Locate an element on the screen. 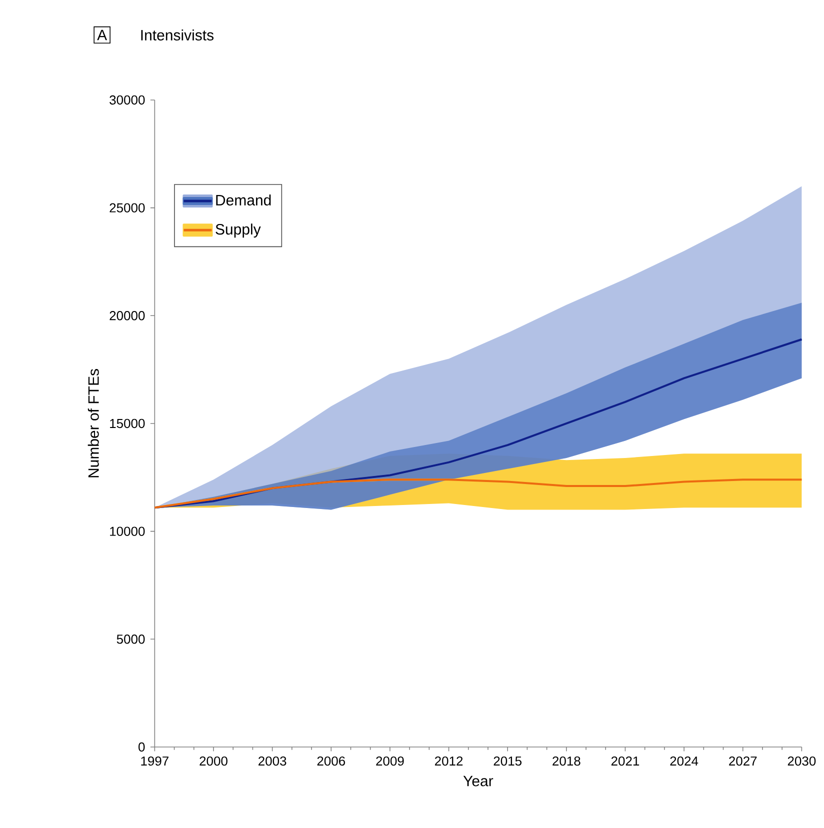 This screenshot has width=824, height=828. y-axis-title: Number of FTEs is located at coordinates (94, 423).